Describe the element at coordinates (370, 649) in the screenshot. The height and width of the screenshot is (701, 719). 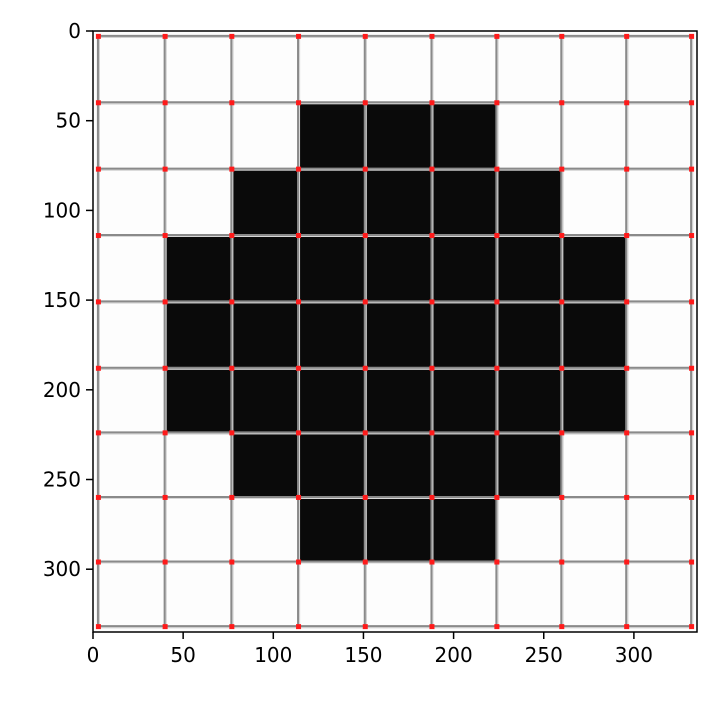
I see `x-axis: 0 50 100 150 200 250 300` at that location.